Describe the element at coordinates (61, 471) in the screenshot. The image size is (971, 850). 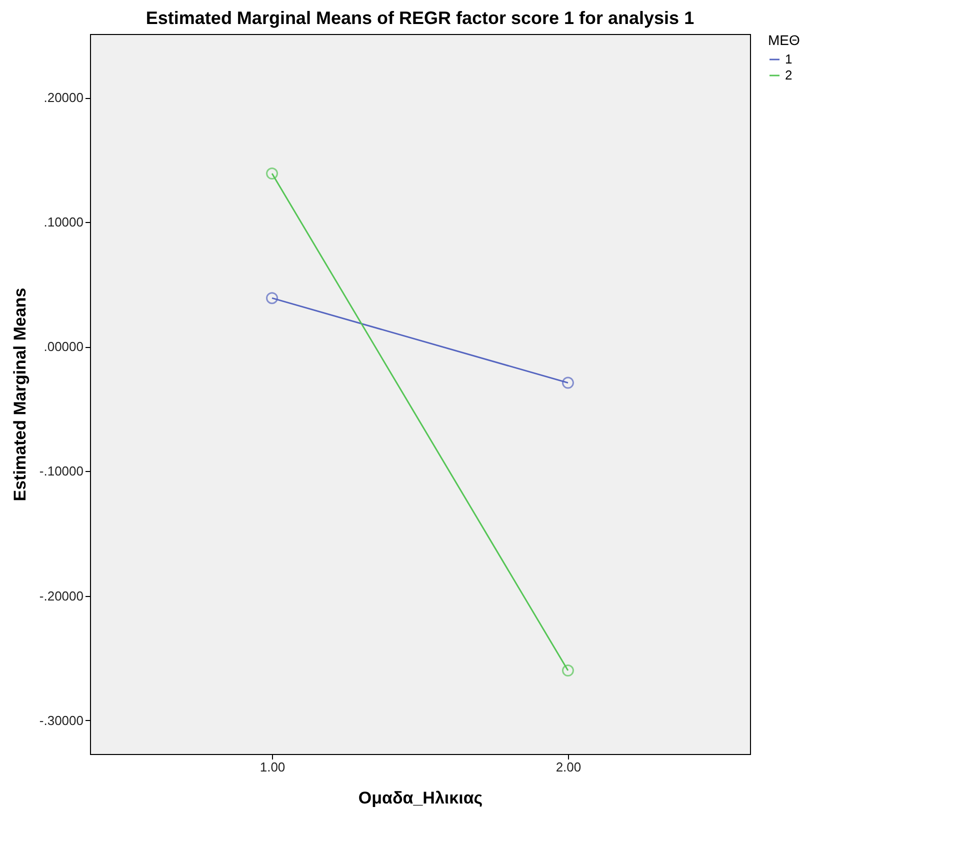
I see `y-tick-label: -.10000` at that location.